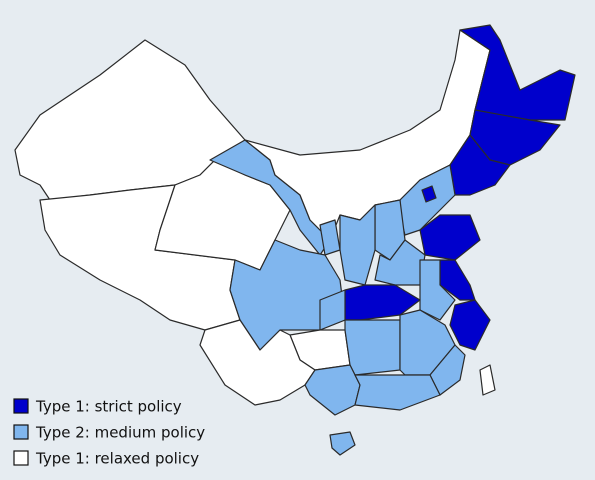 The height and width of the screenshot is (480, 595). Describe the element at coordinates (108, 407) in the screenshot. I see `legend-label: Type 1: strict policy` at that location.